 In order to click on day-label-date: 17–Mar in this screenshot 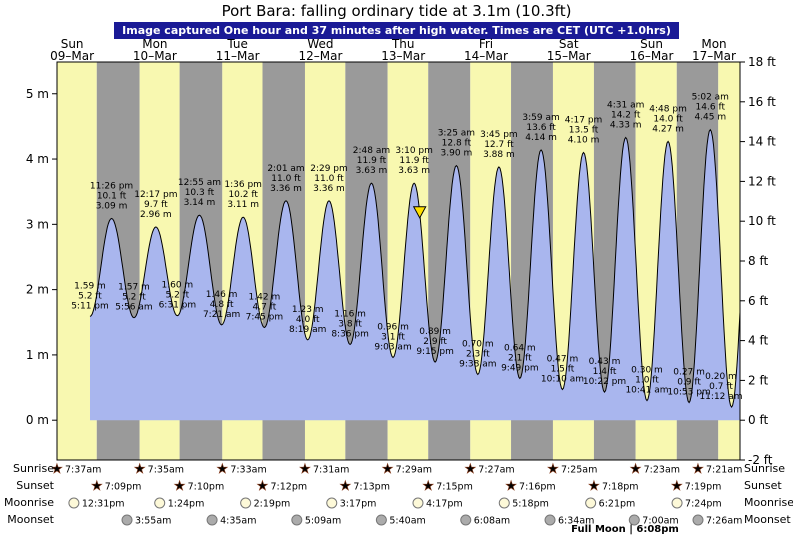, I will do `click(714, 56)`.